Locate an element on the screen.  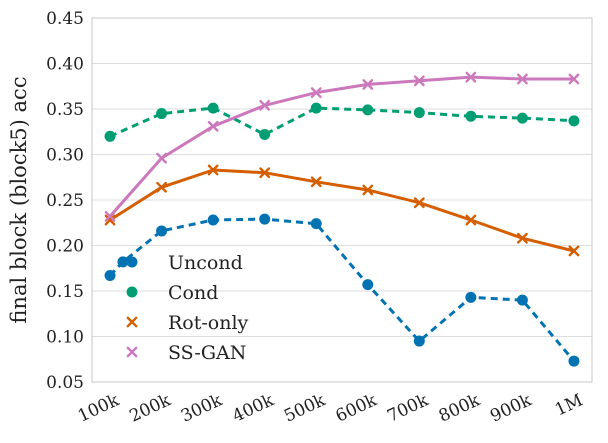
series-line-rot-only is located at coordinates (342, 210).